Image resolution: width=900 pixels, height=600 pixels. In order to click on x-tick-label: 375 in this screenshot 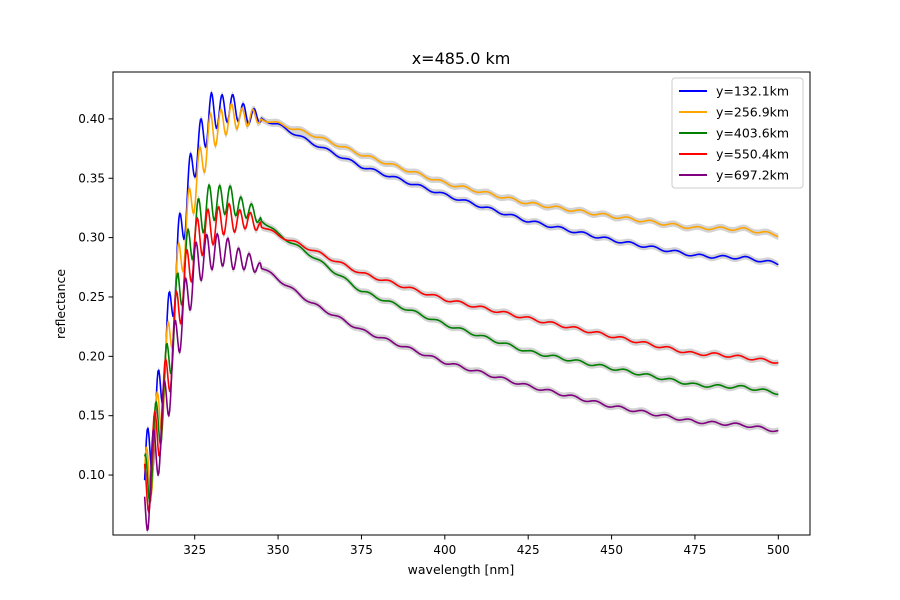, I will do `click(361, 550)`.